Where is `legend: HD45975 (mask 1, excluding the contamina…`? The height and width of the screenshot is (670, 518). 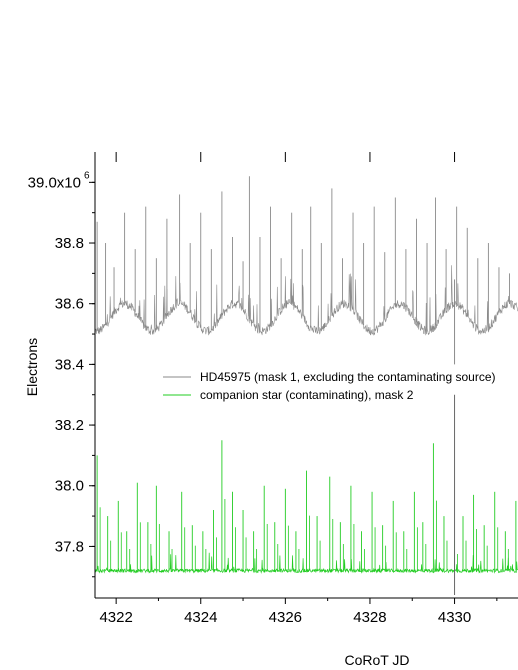
legend: HD45975 (mask 1, excluding the contamina… is located at coordinates (329, 386).